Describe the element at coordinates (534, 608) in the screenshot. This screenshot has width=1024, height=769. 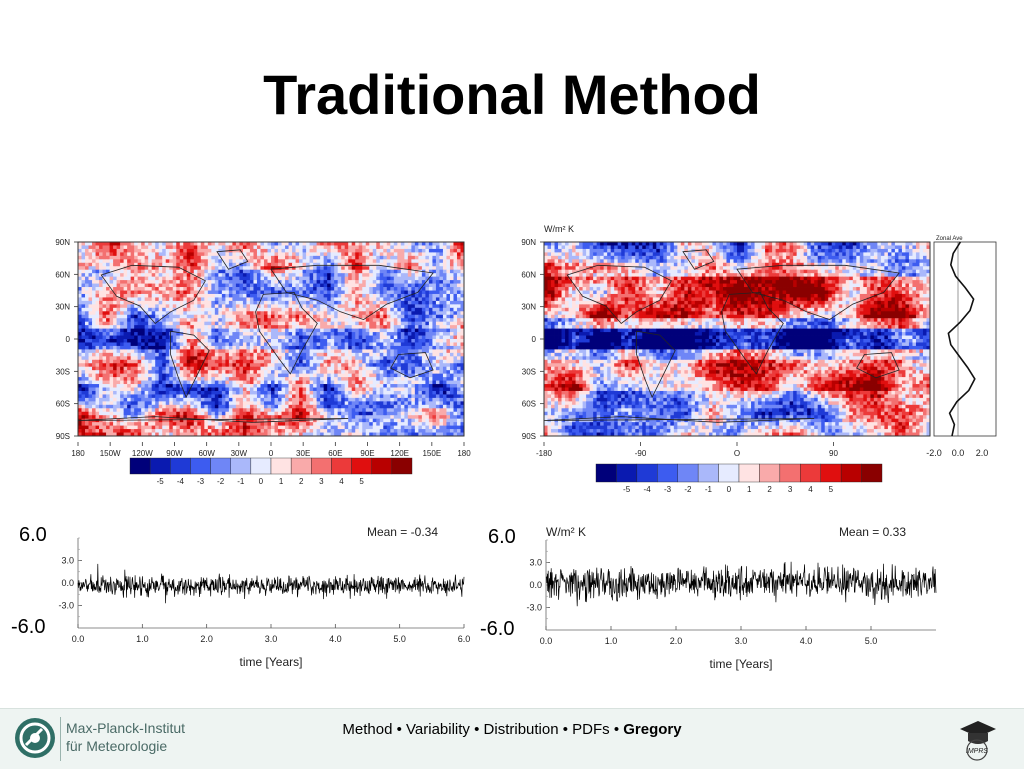
I see `y-tick-label: -3.0` at that location.